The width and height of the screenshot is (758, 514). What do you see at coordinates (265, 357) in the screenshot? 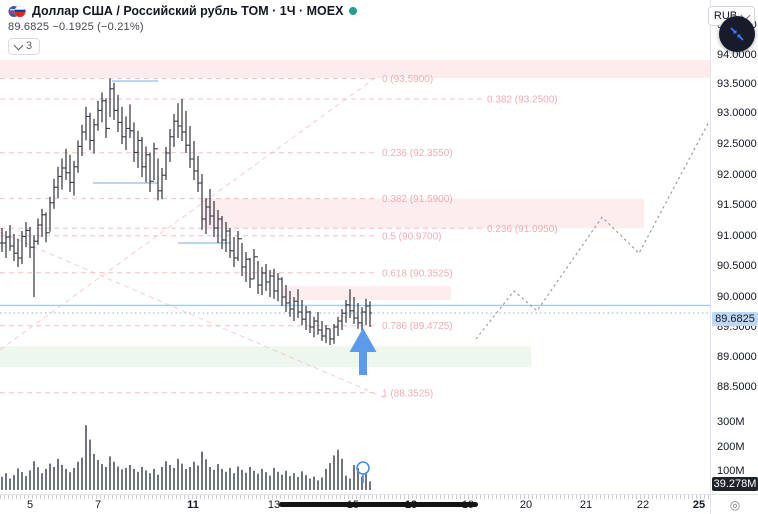
I see `demand-zone-green` at bounding box center [265, 357].